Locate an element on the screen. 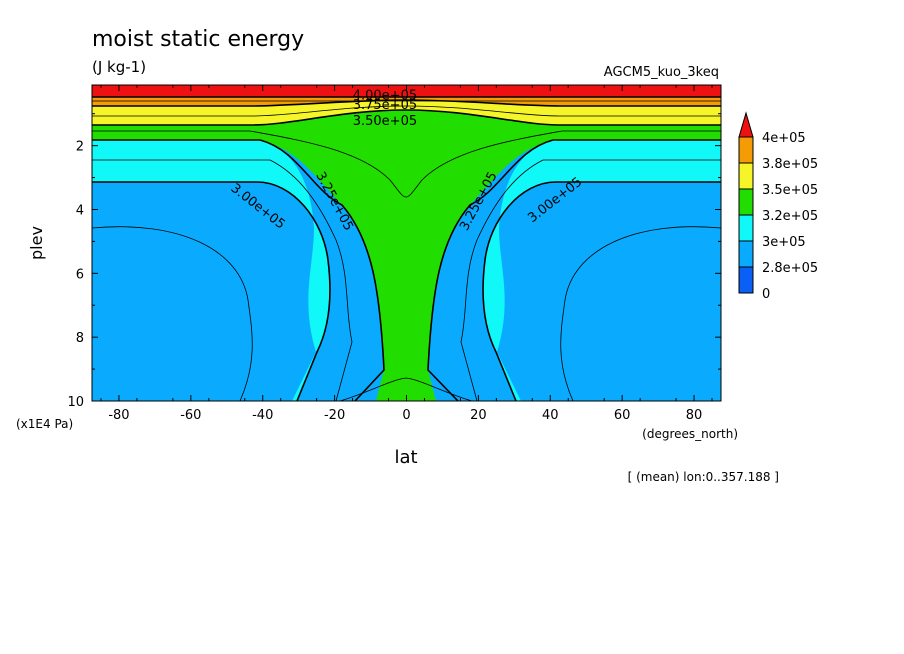 The image size is (904, 654). contour-3.00e5-right is located at coordinates (601, 291).